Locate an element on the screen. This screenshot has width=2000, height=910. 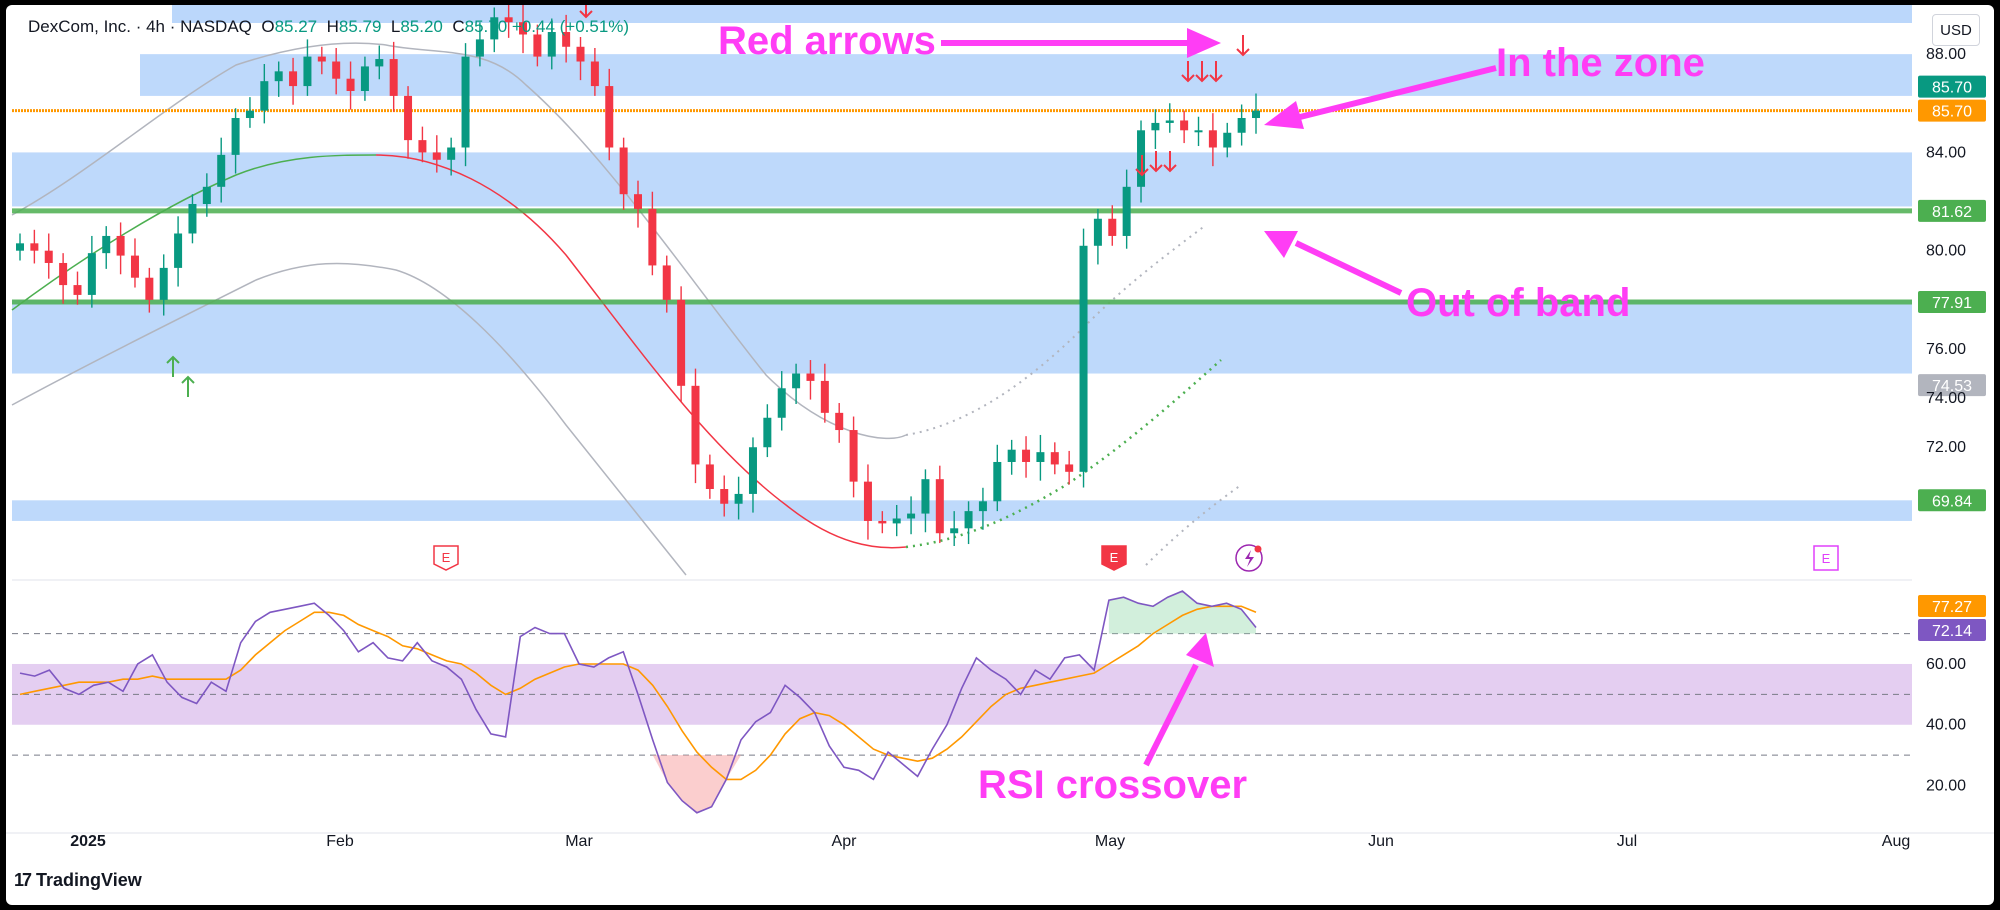
annotation-in-the-zone: In the zone is located at coordinates (1600, 63).